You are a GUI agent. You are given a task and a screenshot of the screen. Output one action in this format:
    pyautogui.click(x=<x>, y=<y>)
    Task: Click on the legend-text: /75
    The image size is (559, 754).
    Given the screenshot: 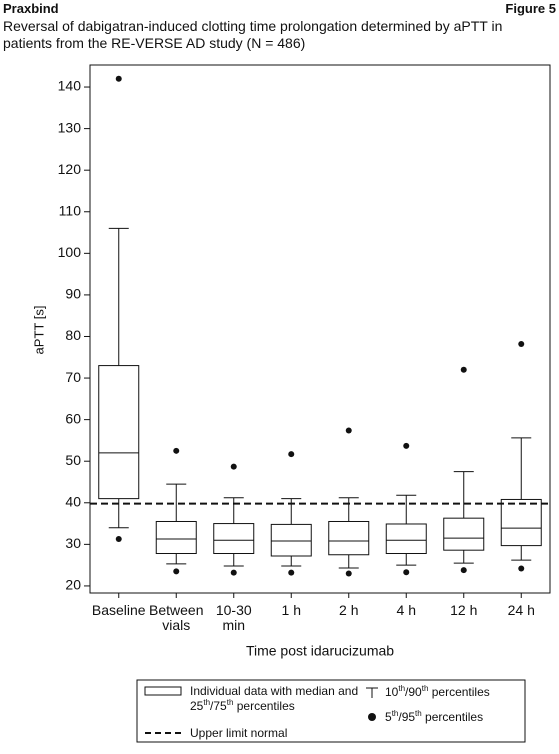 What is the action you would take?
    pyautogui.click(x=218, y=706)
    